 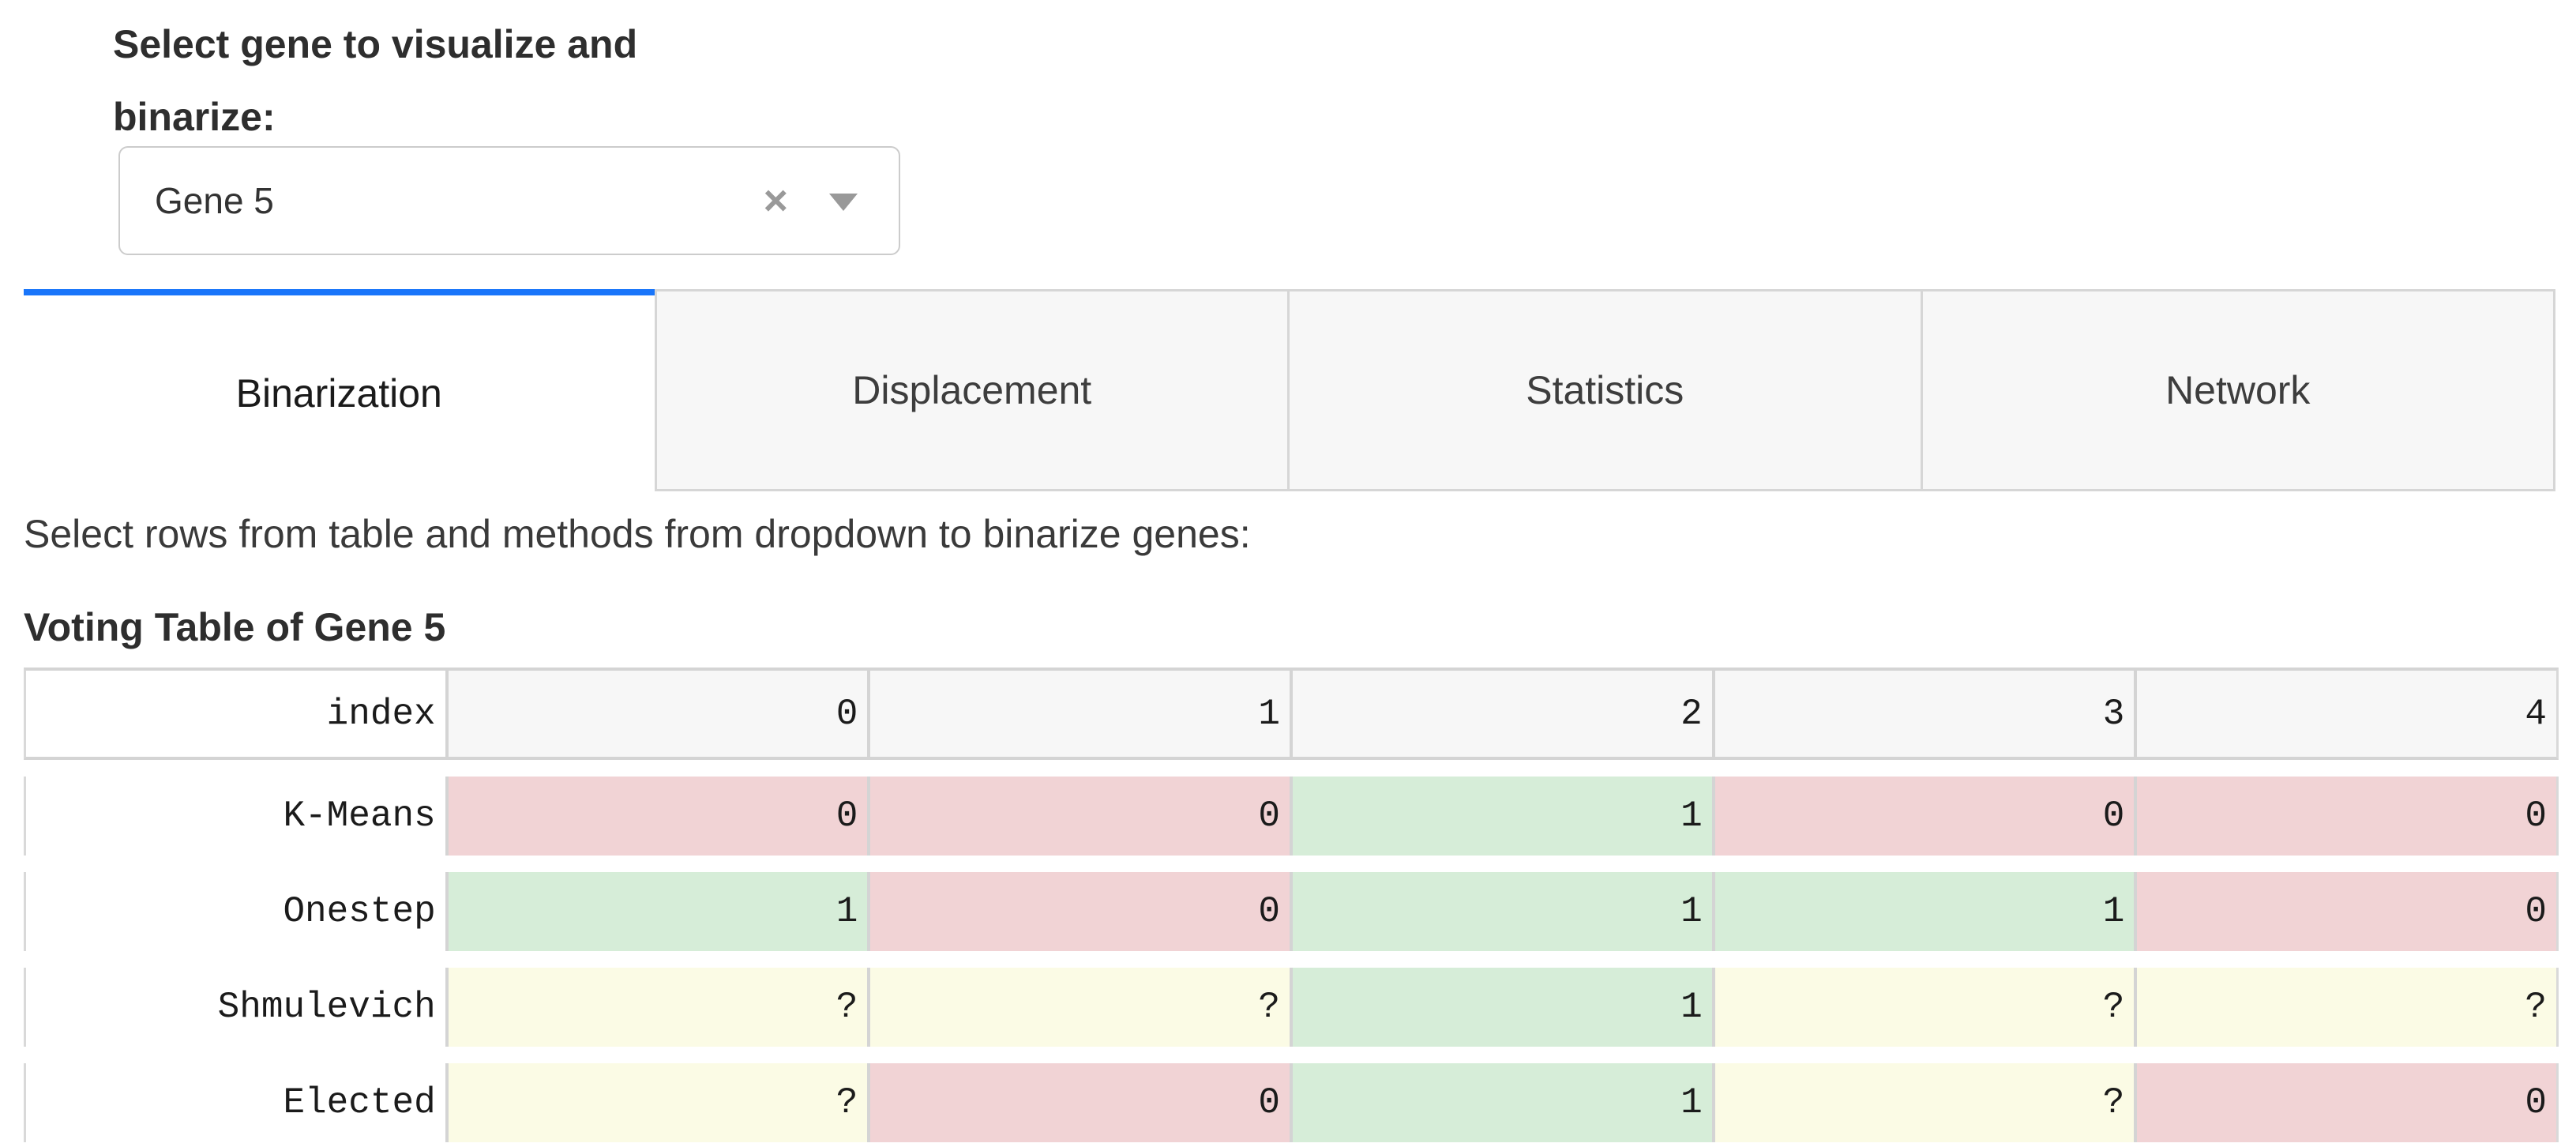 I want to click on table-index-header: index, so click(x=235, y=714).